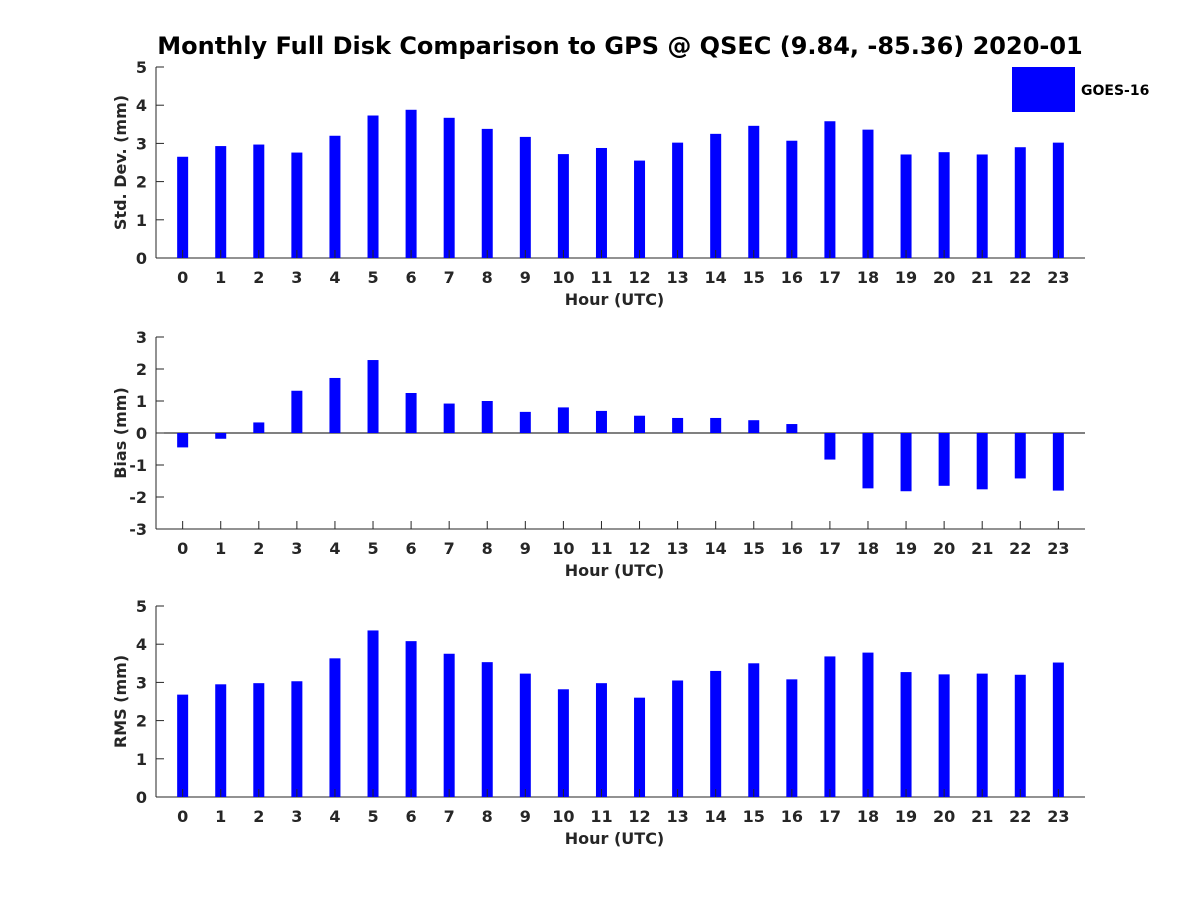 The height and width of the screenshot is (900, 1200). Describe the element at coordinates (1115, 91) in the screenshot. I see `legend-label: GOES-16` at that location.